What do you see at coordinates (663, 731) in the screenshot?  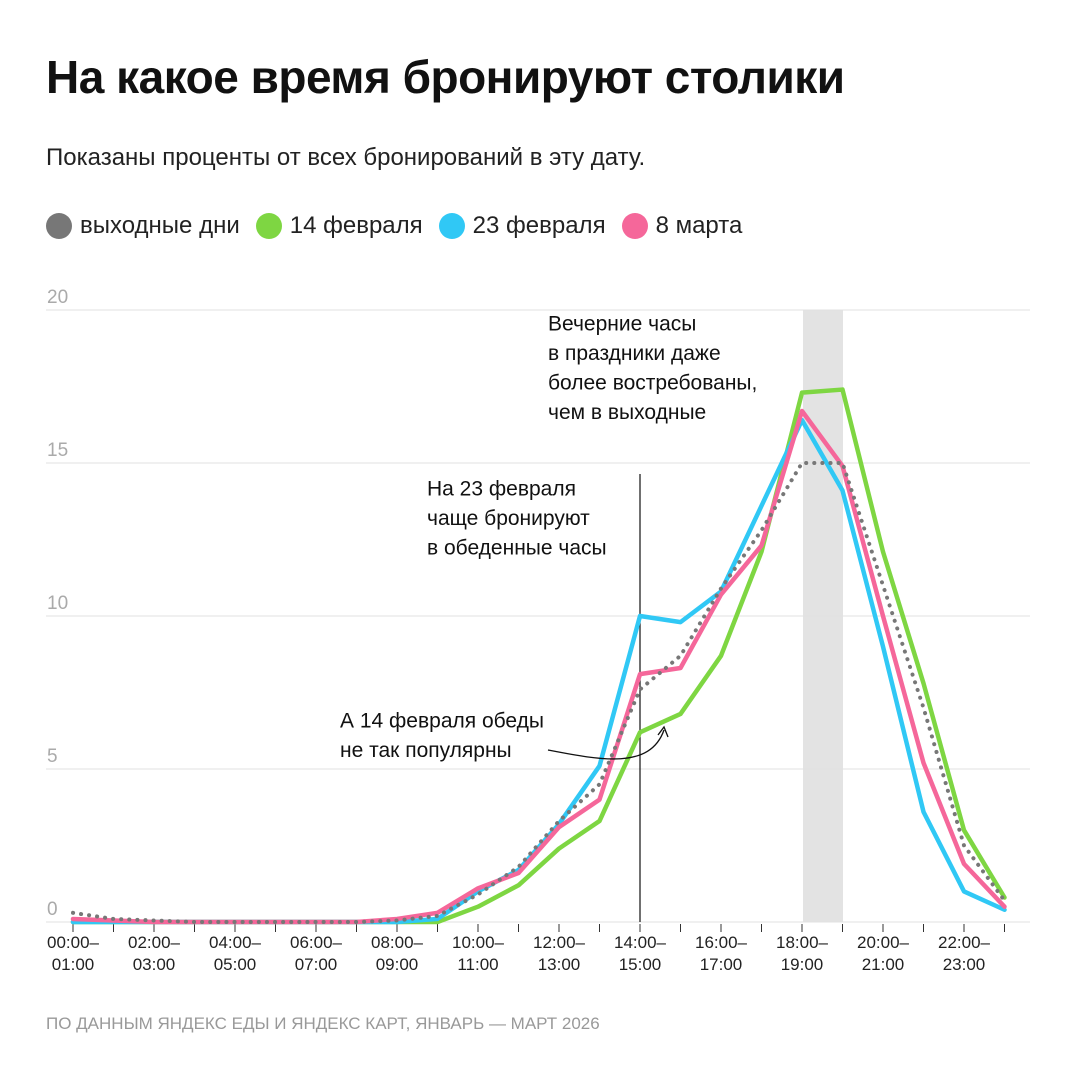 I see `annotation-arrowhead` at bounding box center [663, 731].